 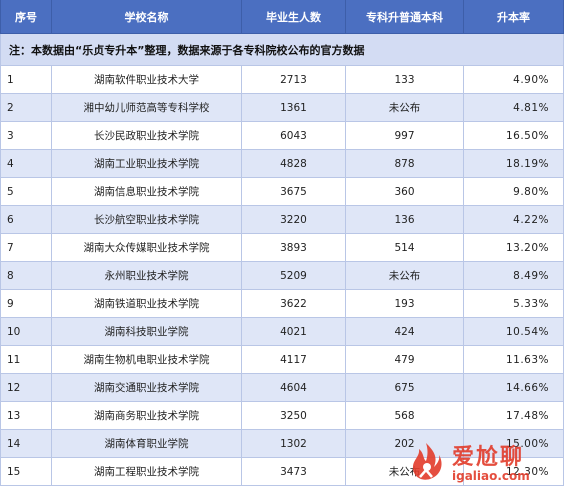 What do you see at coordinates (282, 50) in the screenshot?
I see `table-note: 注：本数据由“乐贞专升本”整理，数据来源于各专科院校公布的官方数据` at bounding box center [282, 50].